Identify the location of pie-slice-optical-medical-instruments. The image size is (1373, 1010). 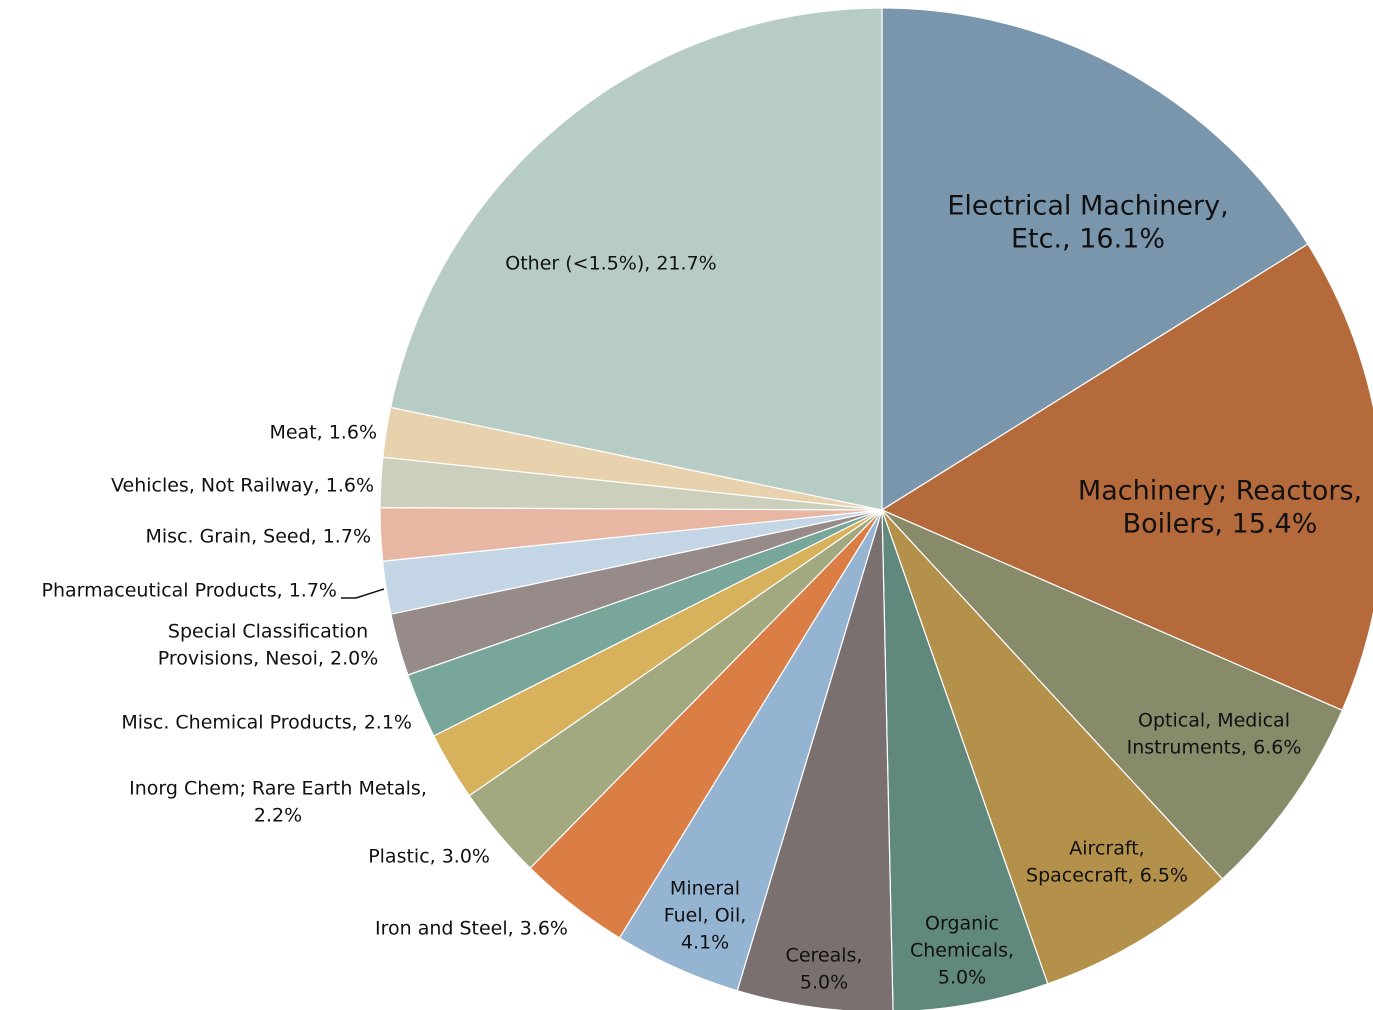
(1112, 694).